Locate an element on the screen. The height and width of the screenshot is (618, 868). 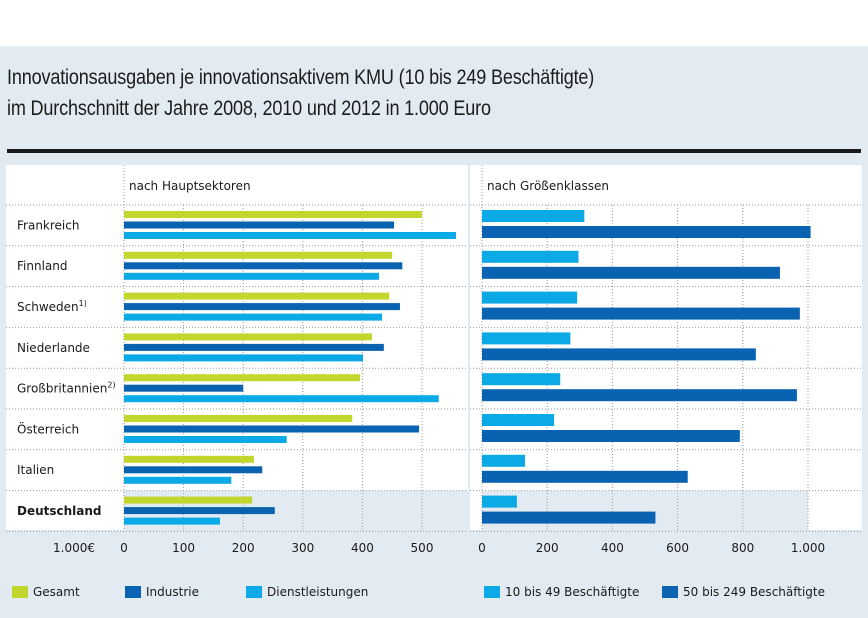
bar-10-bis-49-beschaeftigte-niederlande is located at coordinates (526, 338).